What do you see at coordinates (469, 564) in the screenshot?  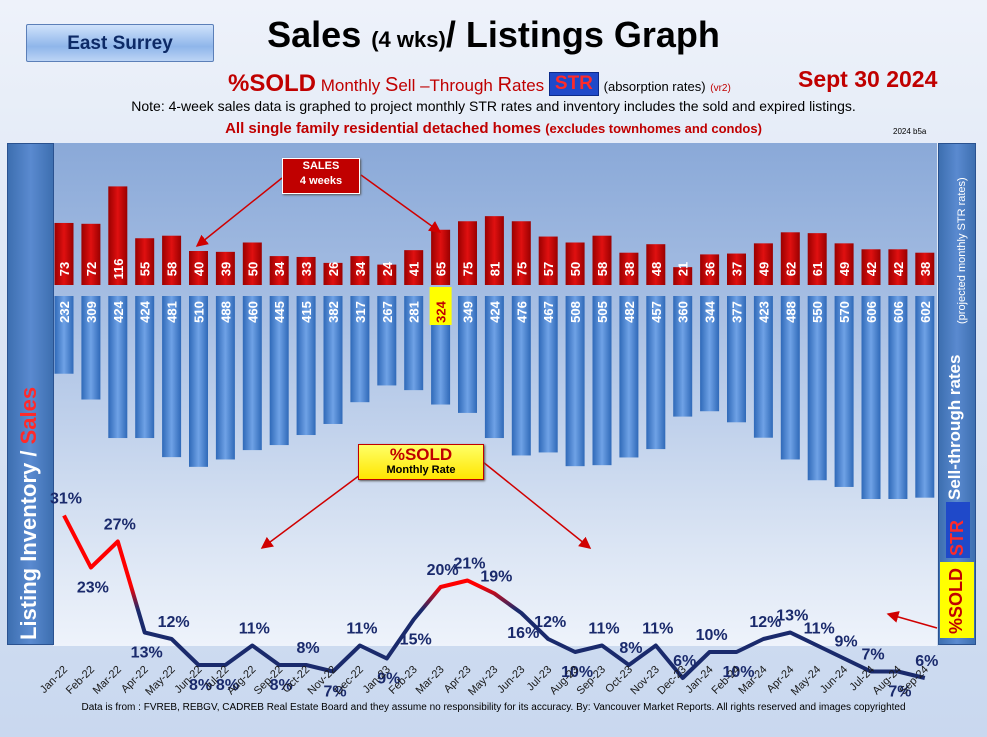 I see `sold-rate-label: 21%` at bounding box center [469, 564].